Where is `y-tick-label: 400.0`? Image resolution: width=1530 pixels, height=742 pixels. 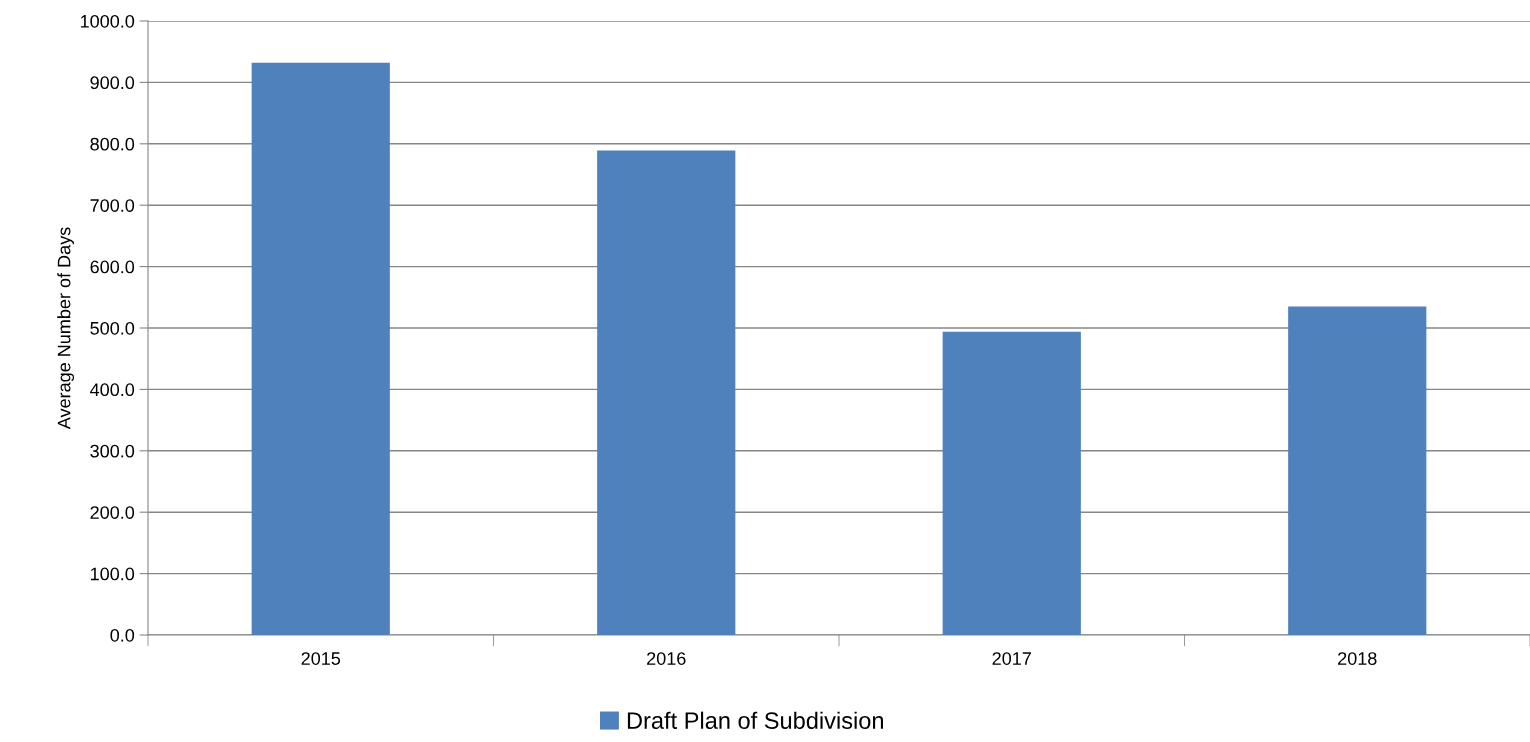 y-tick-label: 400.0 is located at coordinates (112, 390).